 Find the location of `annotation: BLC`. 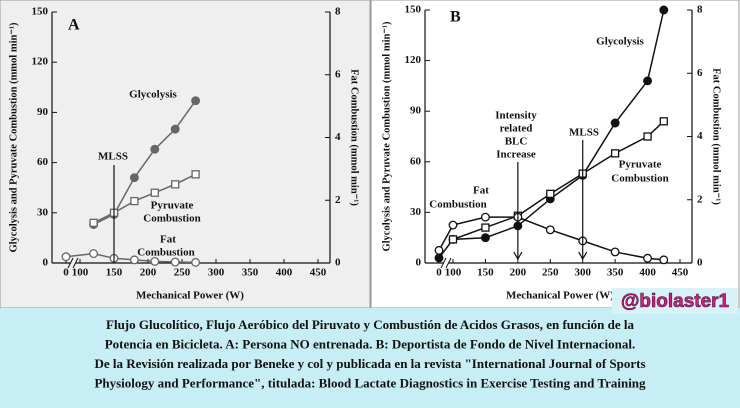

annotation: BLC is located at coordinates (516, 142).